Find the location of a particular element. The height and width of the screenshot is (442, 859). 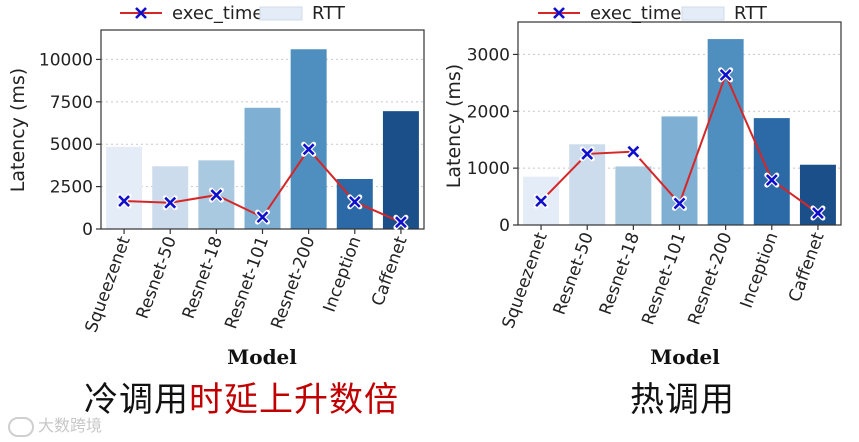

warm-xtick-label: Resnet-101 is located at coordinates (664, 279).